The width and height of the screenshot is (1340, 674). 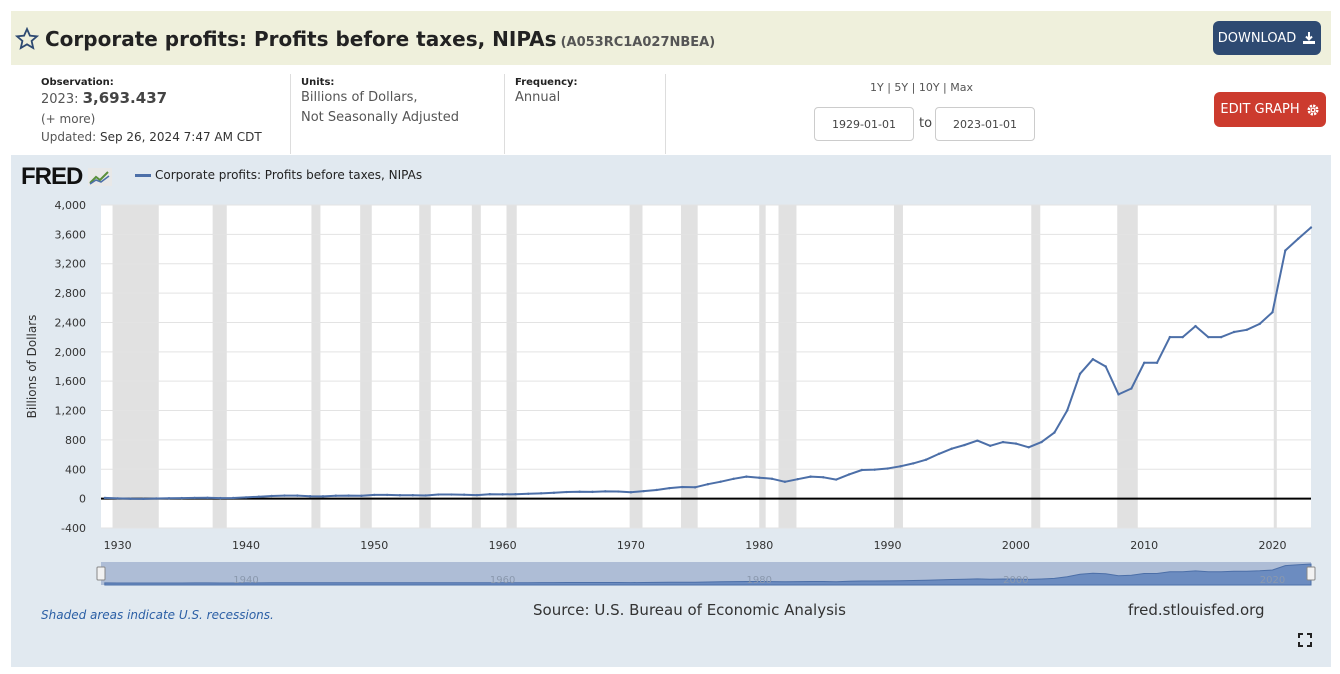 What do you see at coordinates (1305, 640) in the screenshot?
I see `fullscreen-icon` at bounding box center [1305, 640].